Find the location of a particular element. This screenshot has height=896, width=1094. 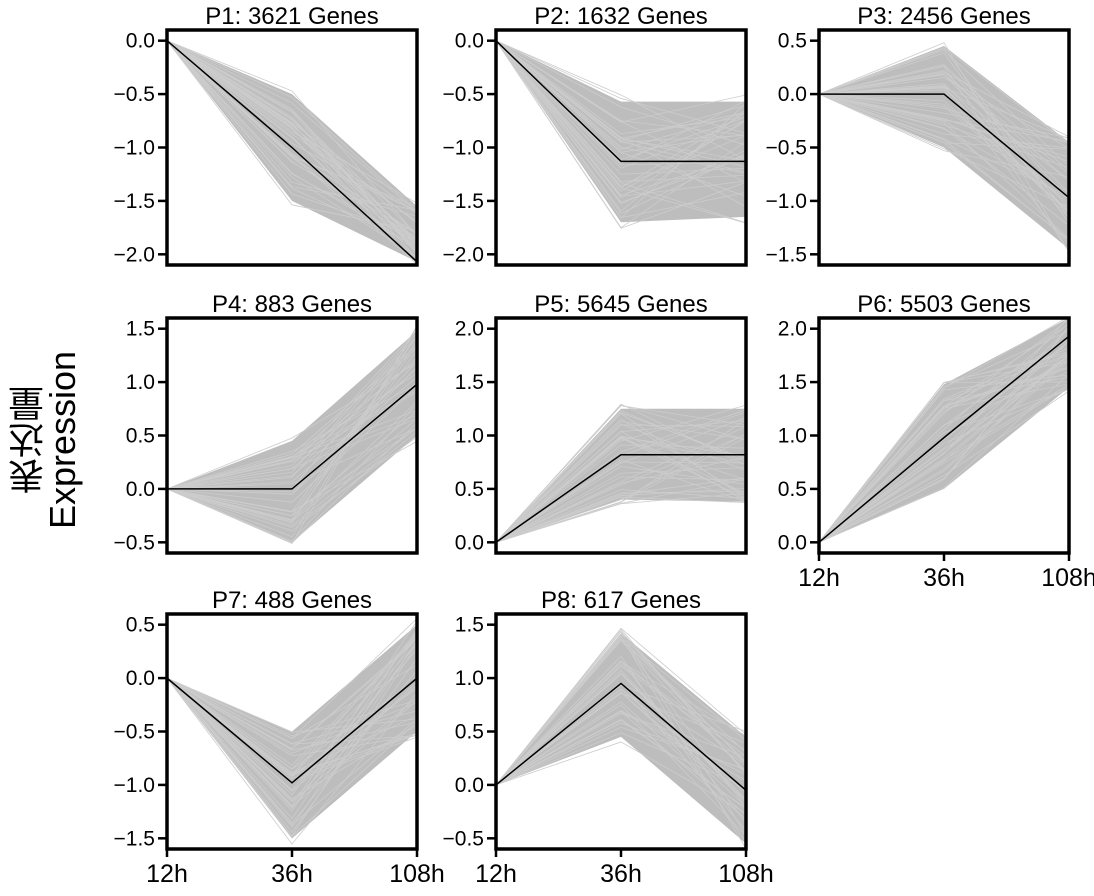

panel-7-plot-area is located at coordinates (292, 731).